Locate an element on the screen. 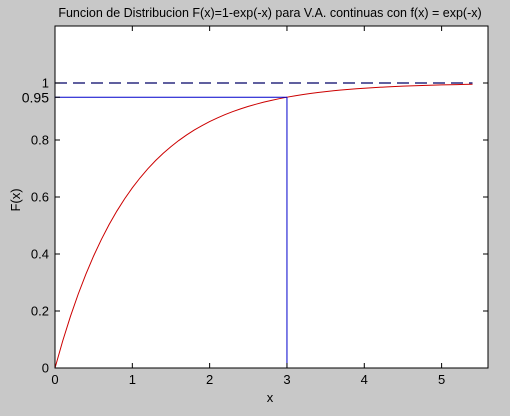  x-tick-label: 4 is located at coordinates (364, 379).